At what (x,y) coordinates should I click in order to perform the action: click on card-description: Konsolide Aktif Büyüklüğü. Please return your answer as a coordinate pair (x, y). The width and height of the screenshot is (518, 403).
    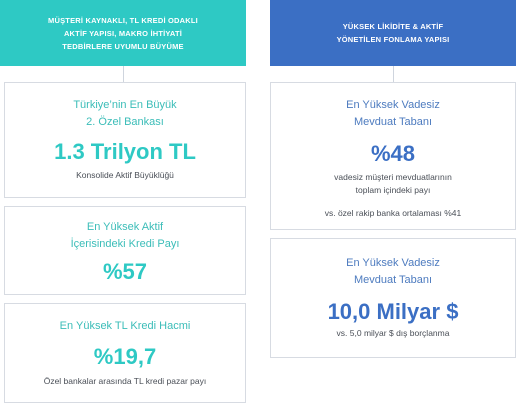
    Looking at the image, I should click on (125, 175).